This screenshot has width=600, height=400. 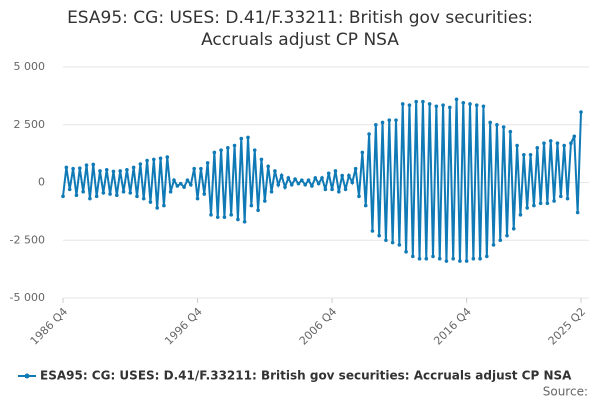 I want to click on x-tick-label: 2016 Q4, so click(x=452, y=326).